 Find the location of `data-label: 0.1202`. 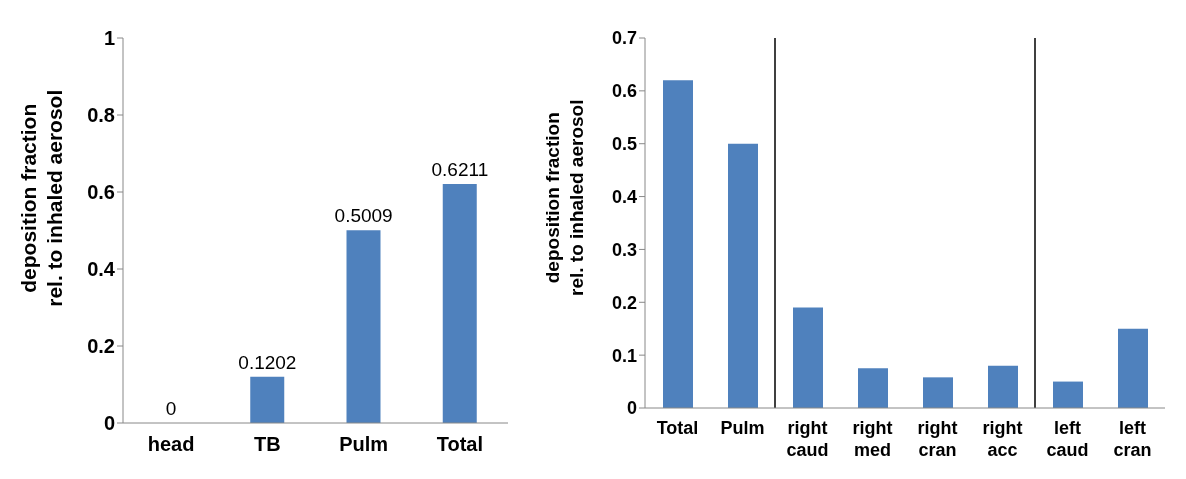

data-label: 0.1202 is located at coordinates (267, 362).